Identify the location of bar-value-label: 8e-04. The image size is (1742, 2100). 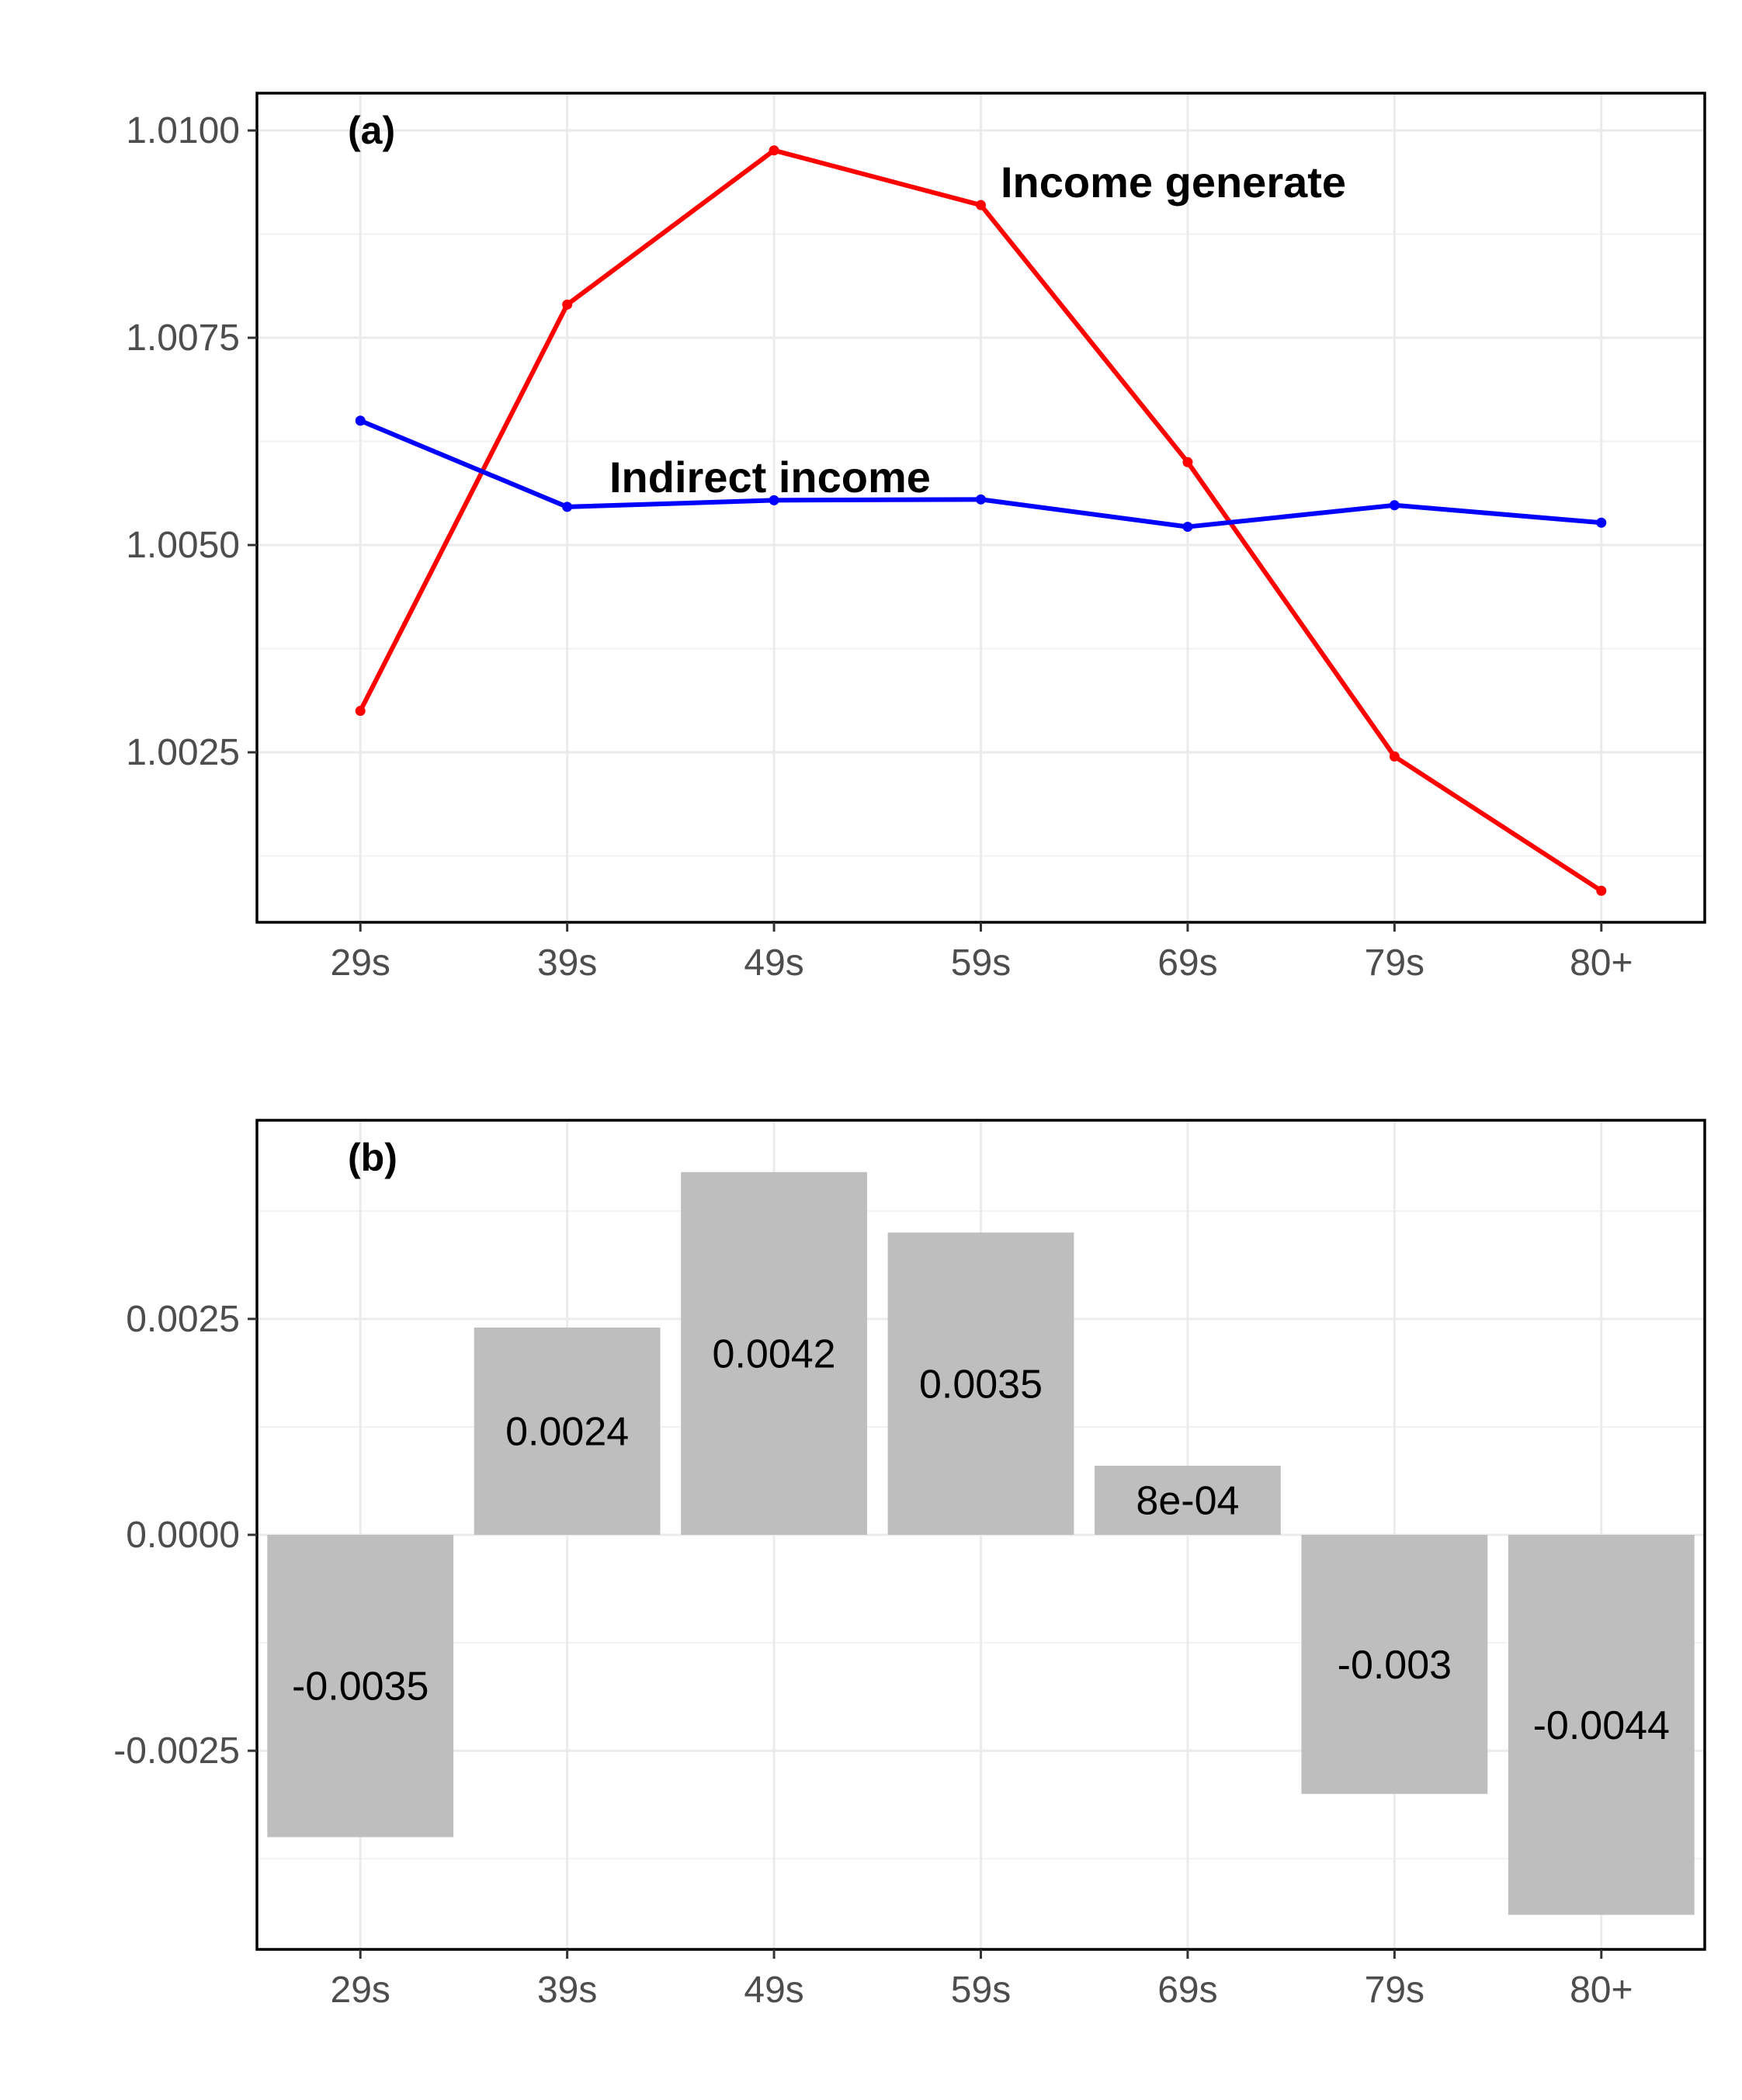
(1187, 1501).